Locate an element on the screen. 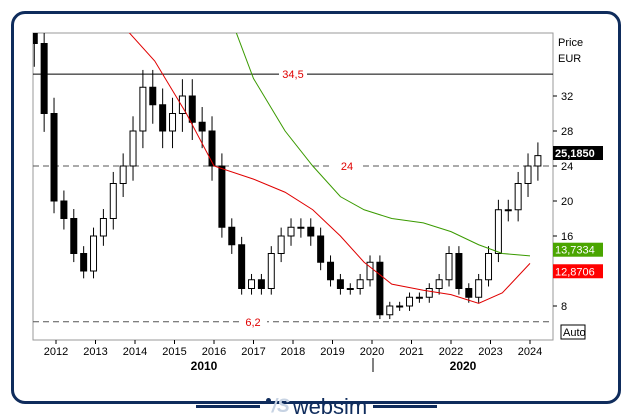  last-price-label-bg is located at coordinates (578, 153).